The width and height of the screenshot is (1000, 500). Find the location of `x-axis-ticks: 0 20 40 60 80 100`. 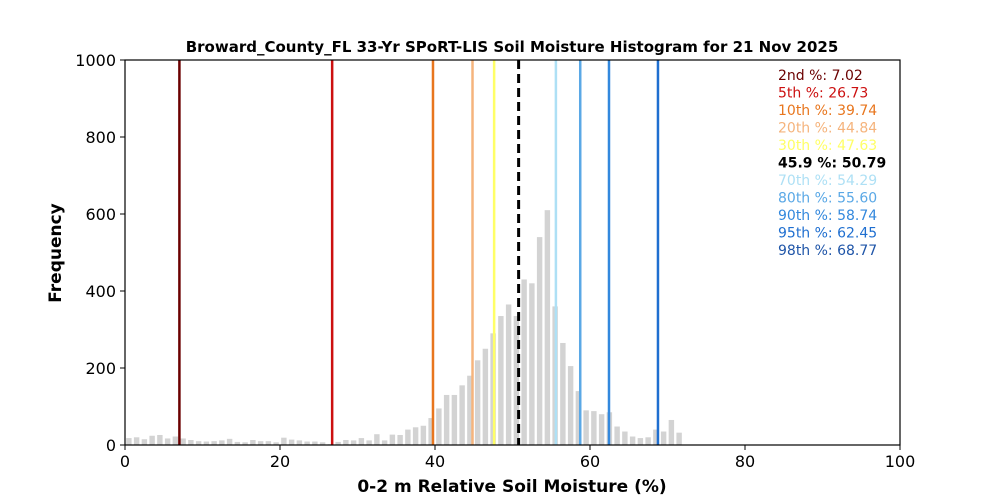

x-axis-ticks: 0 20 40 60 80 100 is located at coordinates (517, 458).